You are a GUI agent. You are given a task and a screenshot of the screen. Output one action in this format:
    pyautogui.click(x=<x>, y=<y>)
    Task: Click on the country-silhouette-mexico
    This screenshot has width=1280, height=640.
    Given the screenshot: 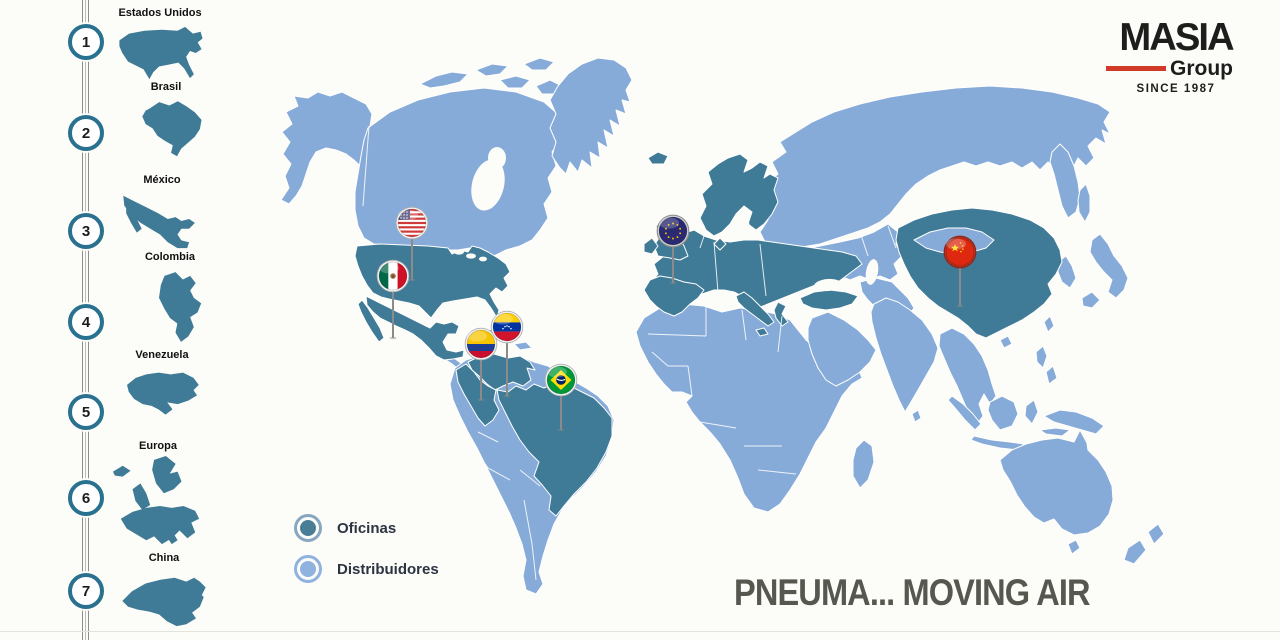 What is the action you would take?
    pyautogui.click(x=159, y=222)
    